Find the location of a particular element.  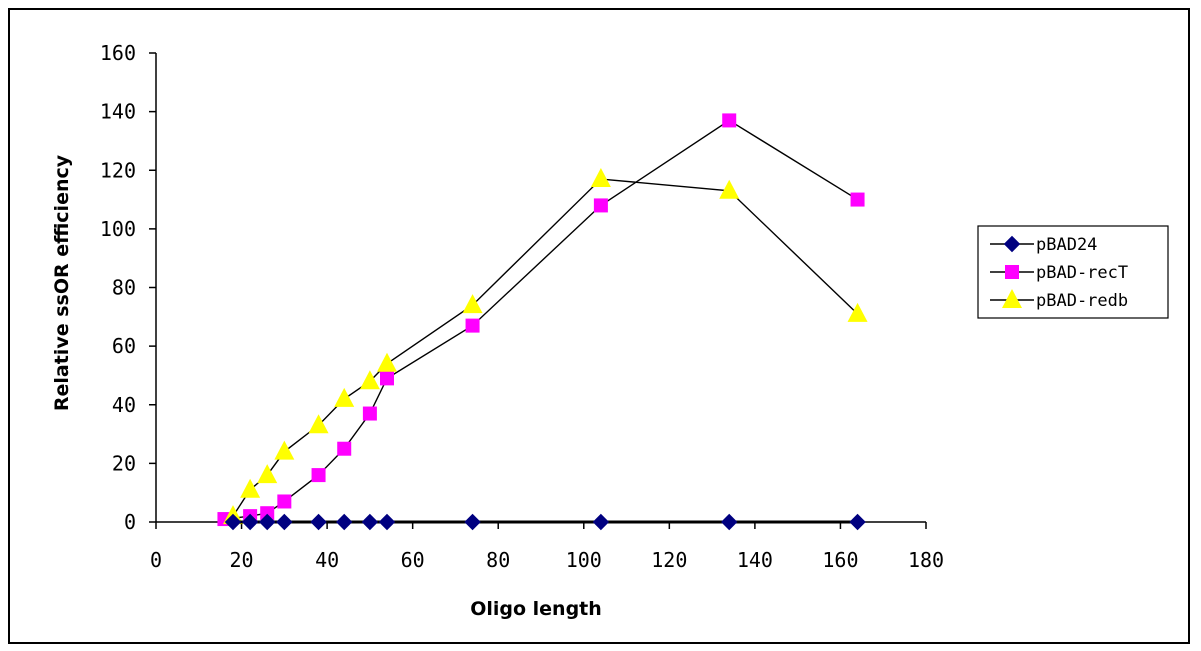

legend: pBAD24 pBAD-recT pBAD-redb is located at coordinates (1073, 272).